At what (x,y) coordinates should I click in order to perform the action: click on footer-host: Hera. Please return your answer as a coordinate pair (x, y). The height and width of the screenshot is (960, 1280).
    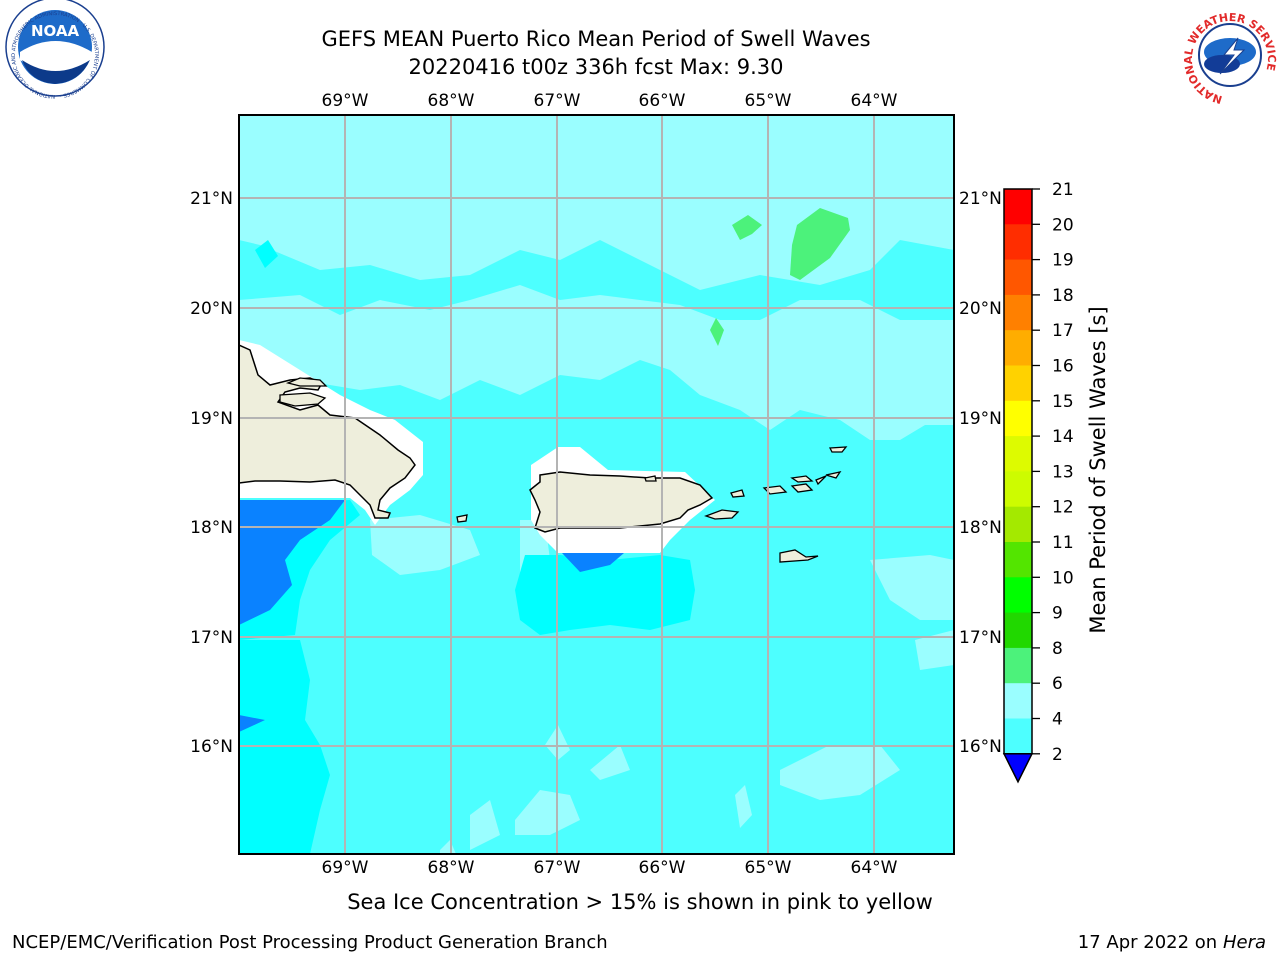
    Looking at the image, I should click on (1244, 942).